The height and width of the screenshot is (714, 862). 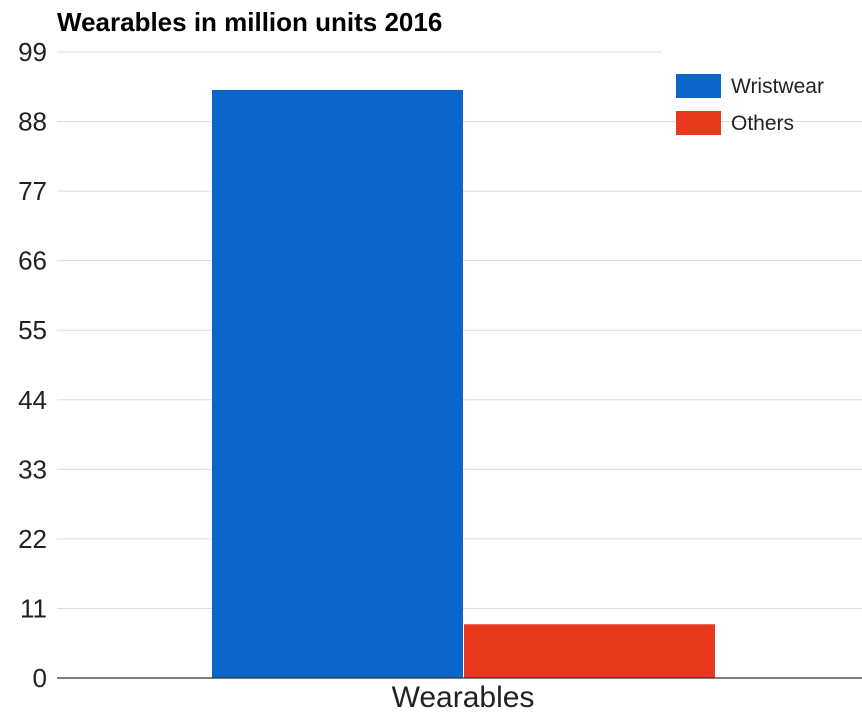 I want to click on y-tick-label: 33, so click(x=32, y=469).